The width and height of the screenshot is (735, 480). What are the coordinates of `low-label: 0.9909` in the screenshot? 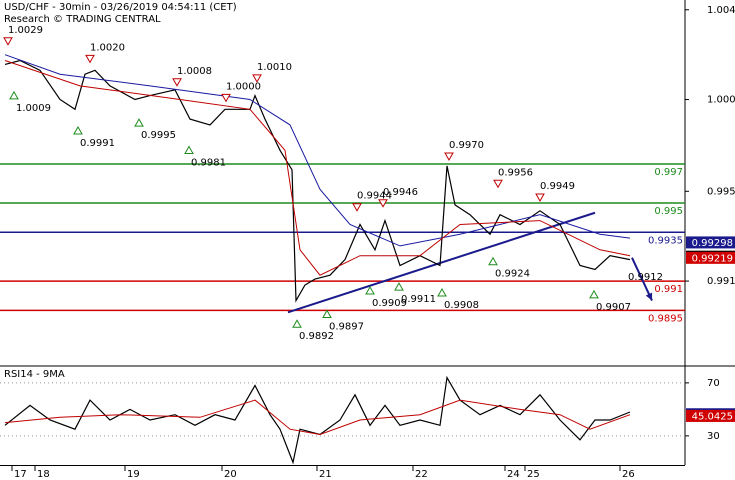 It's located at (389, 303).